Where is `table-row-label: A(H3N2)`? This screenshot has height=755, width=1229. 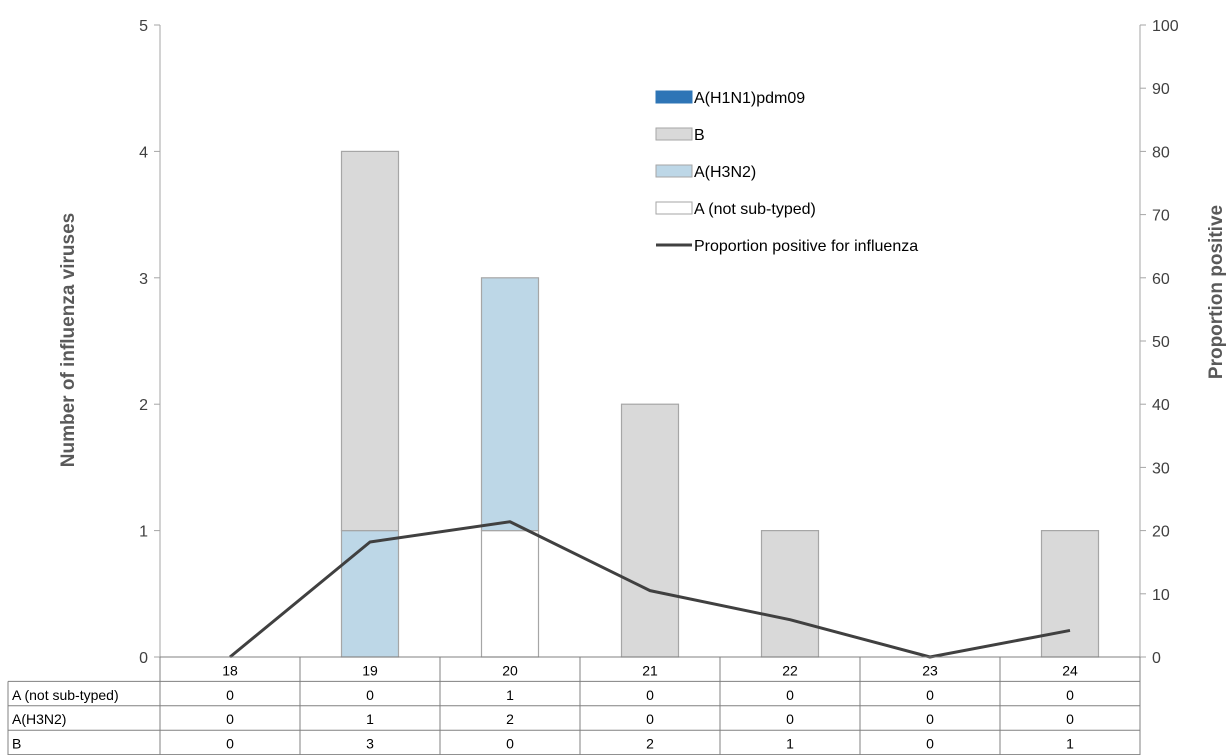
table-row-label: A(H3N2) is located at coordinates (39, 719).